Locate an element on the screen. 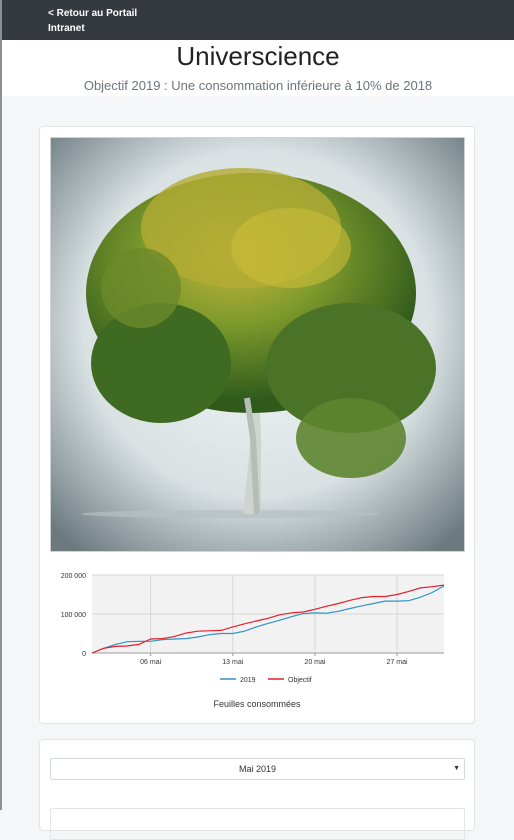 This screenshot has height=840, width=514. month-panel is located at coordinates (257, 824).